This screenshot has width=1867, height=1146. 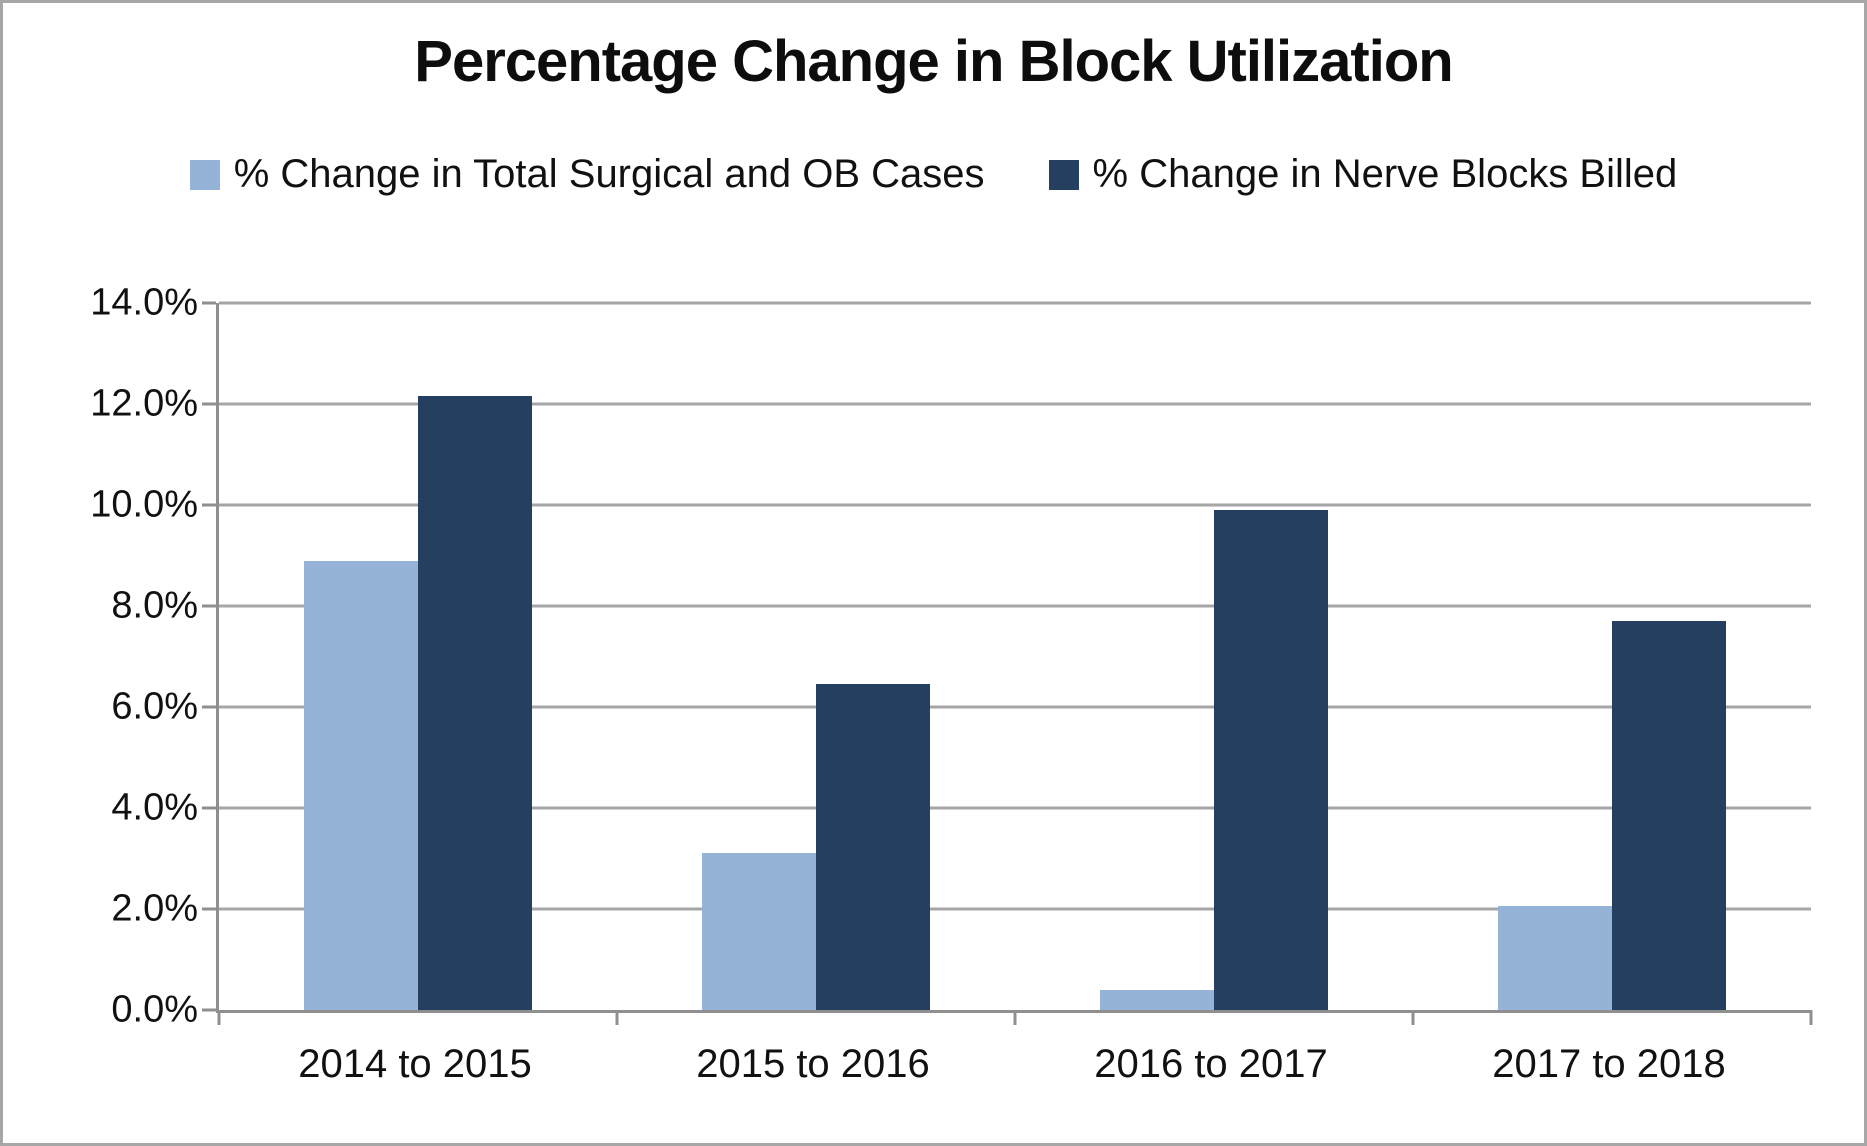 I want to click on x-category-label: 2016 to 2017, so click(x=1211, y=1064).